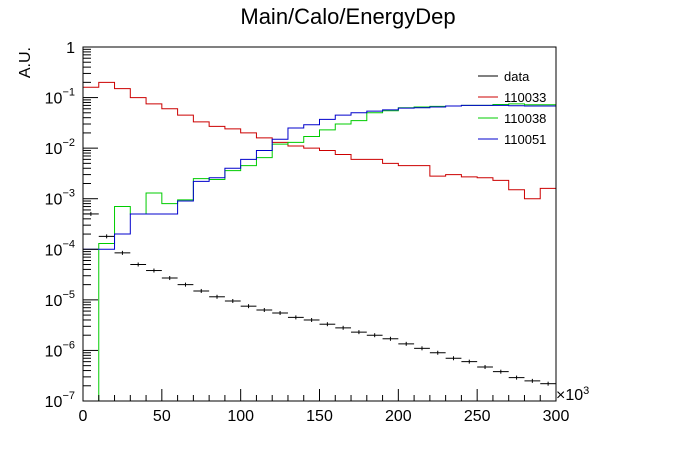  What do you see at coordinates (60, 299) in the screenshot?
I see `y-tick-label: 10⁻⁵` at bounding box center [60, 299].